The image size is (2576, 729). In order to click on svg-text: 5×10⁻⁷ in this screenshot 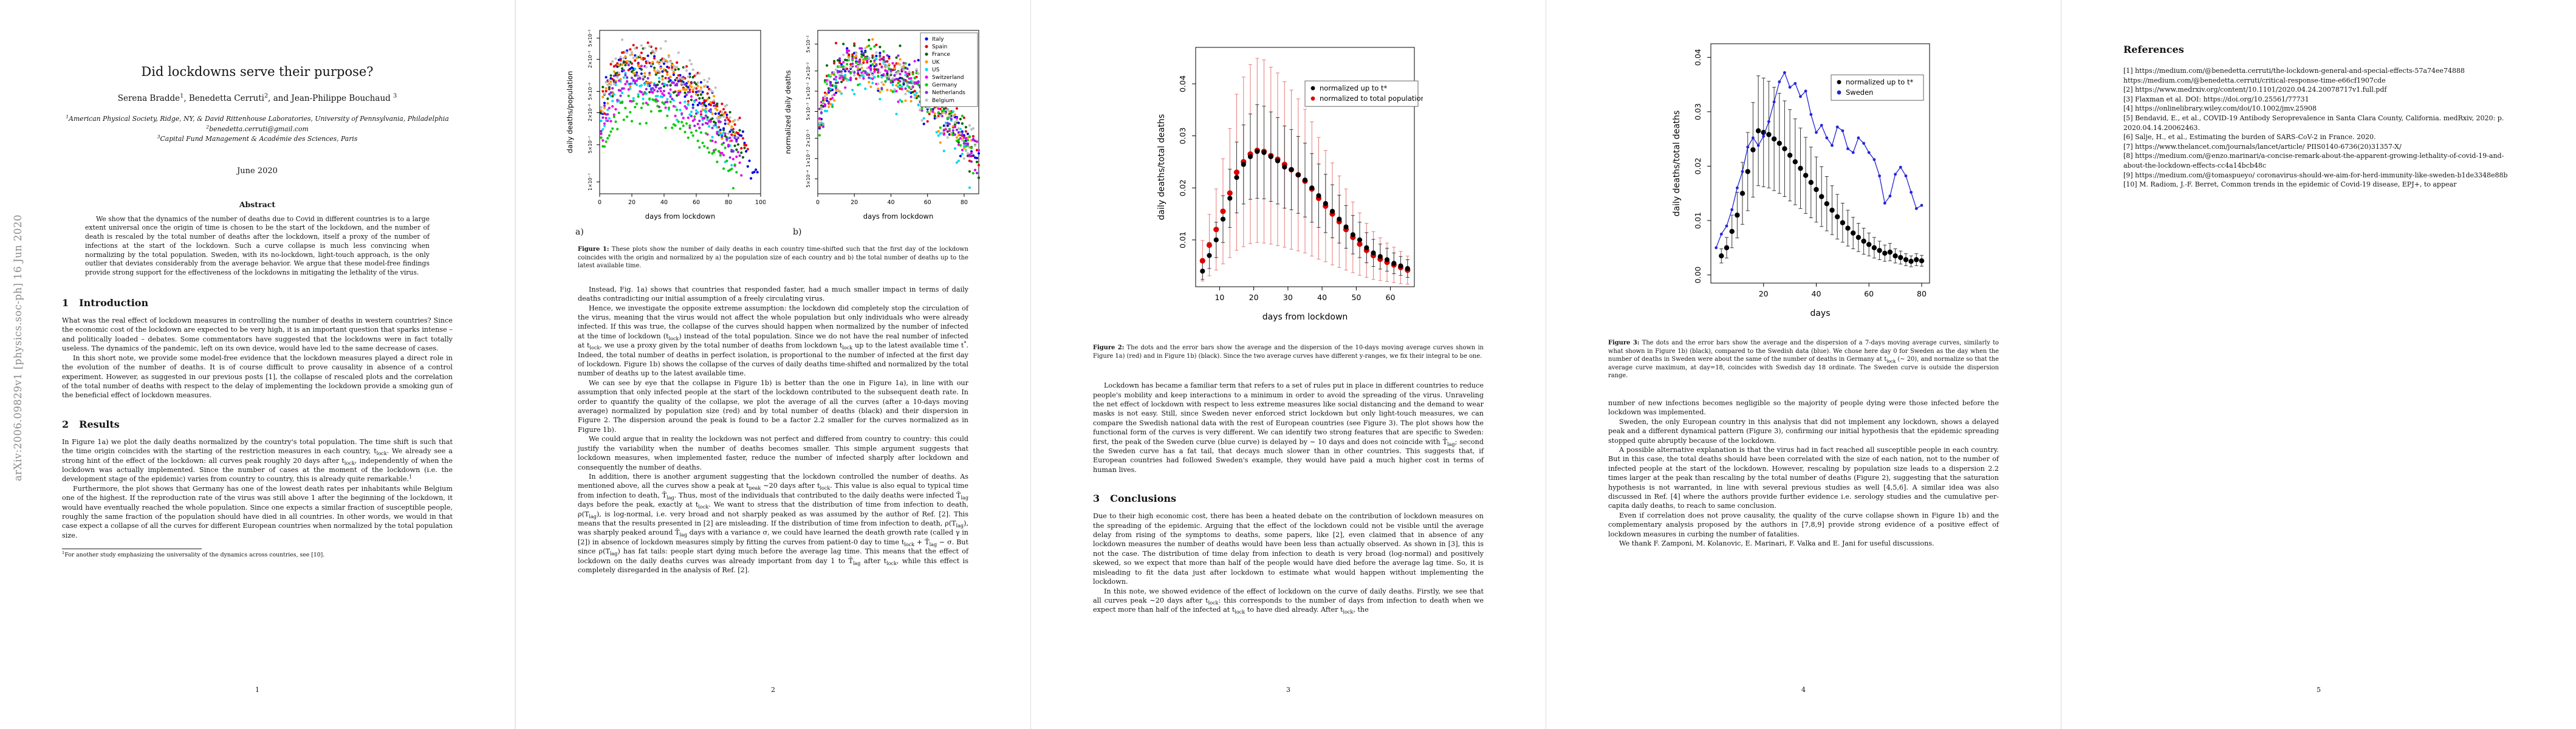, I will do `click(590, 145)`.